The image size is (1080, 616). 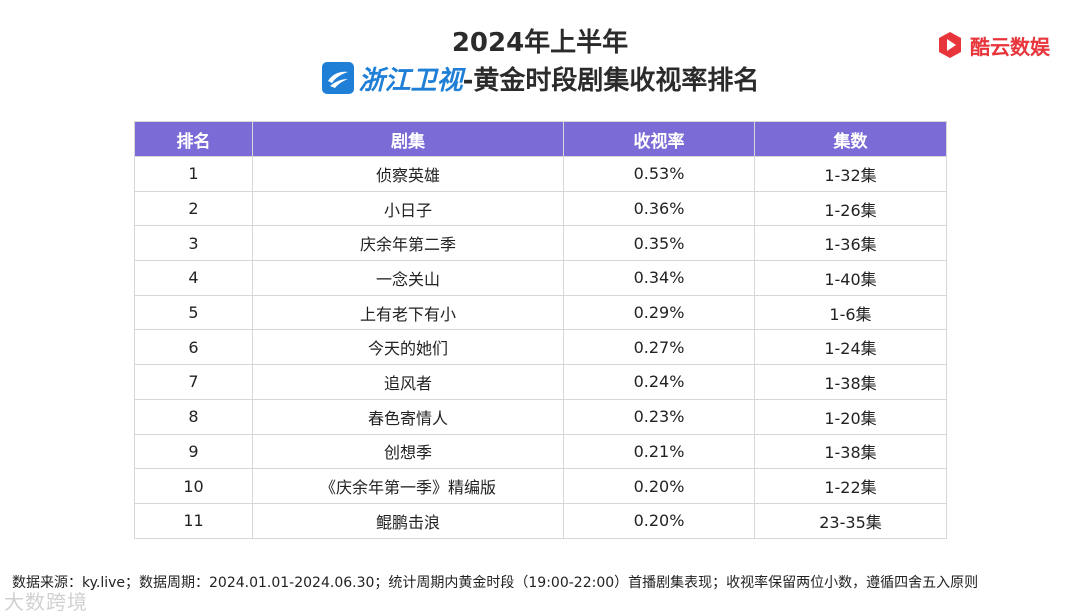 What do you see at coordinates (193, 451) in the screenshot?
I see `cell-rank: 9` at bounding box center [193, 451].